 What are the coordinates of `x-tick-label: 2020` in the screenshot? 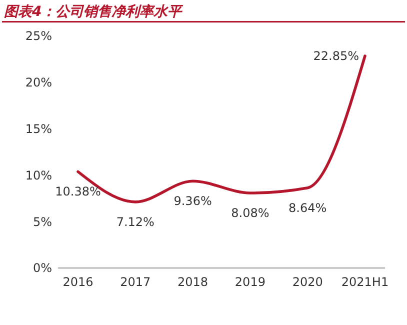 It's located at (307, 282).